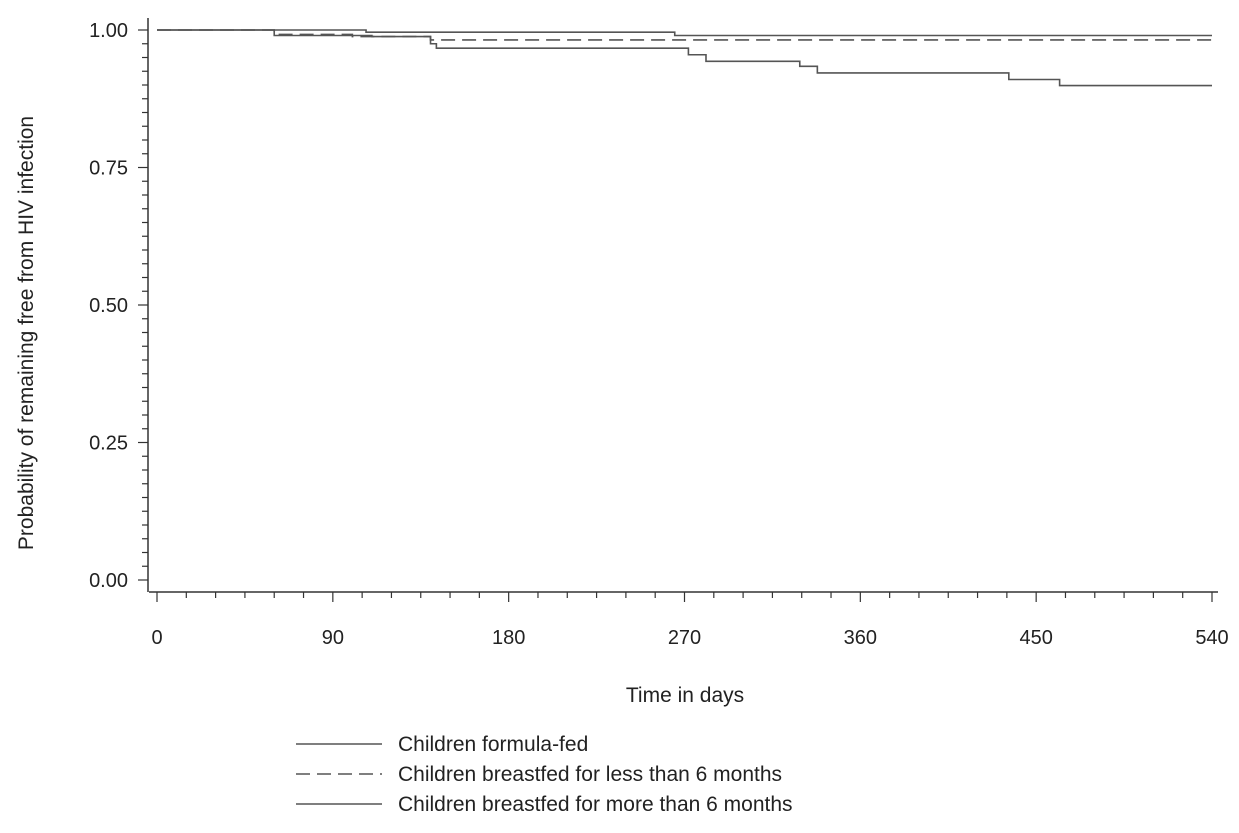 This screenshot has height=833, width=1239. I want to click on x-axis-title: Time in days, so click(685, 695).